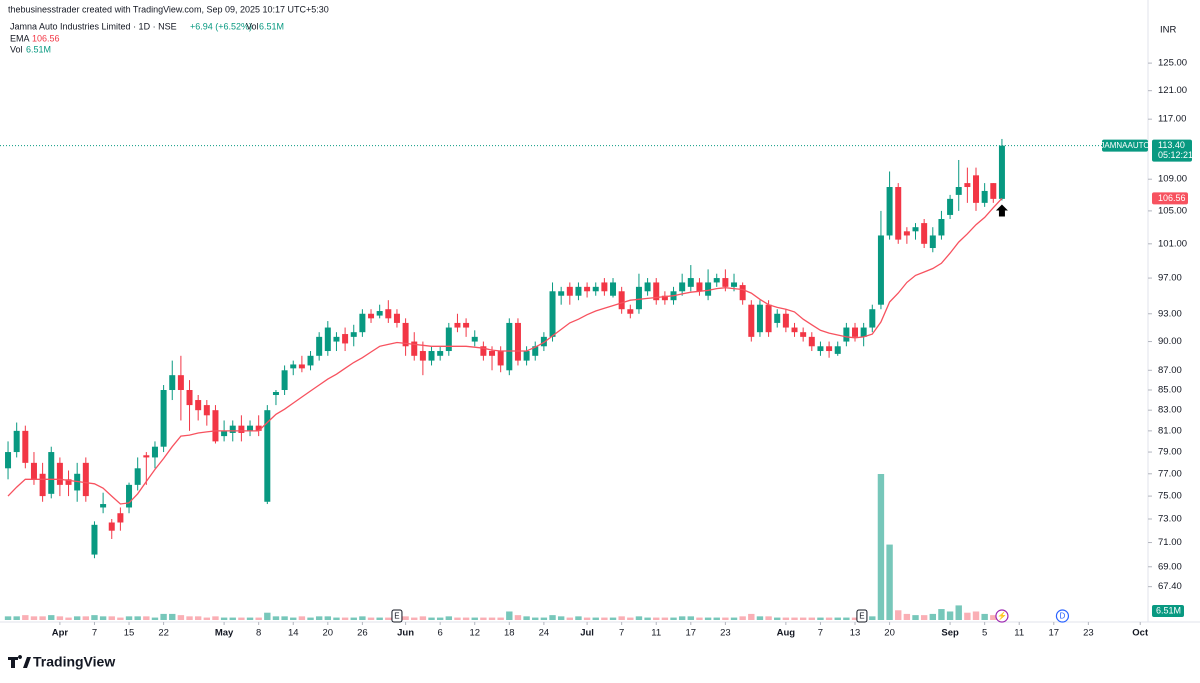  What do you see at coordinates (129, 633) in the screenshot?
I see `x-tick-label: 15` at bounding box center [129, 633].